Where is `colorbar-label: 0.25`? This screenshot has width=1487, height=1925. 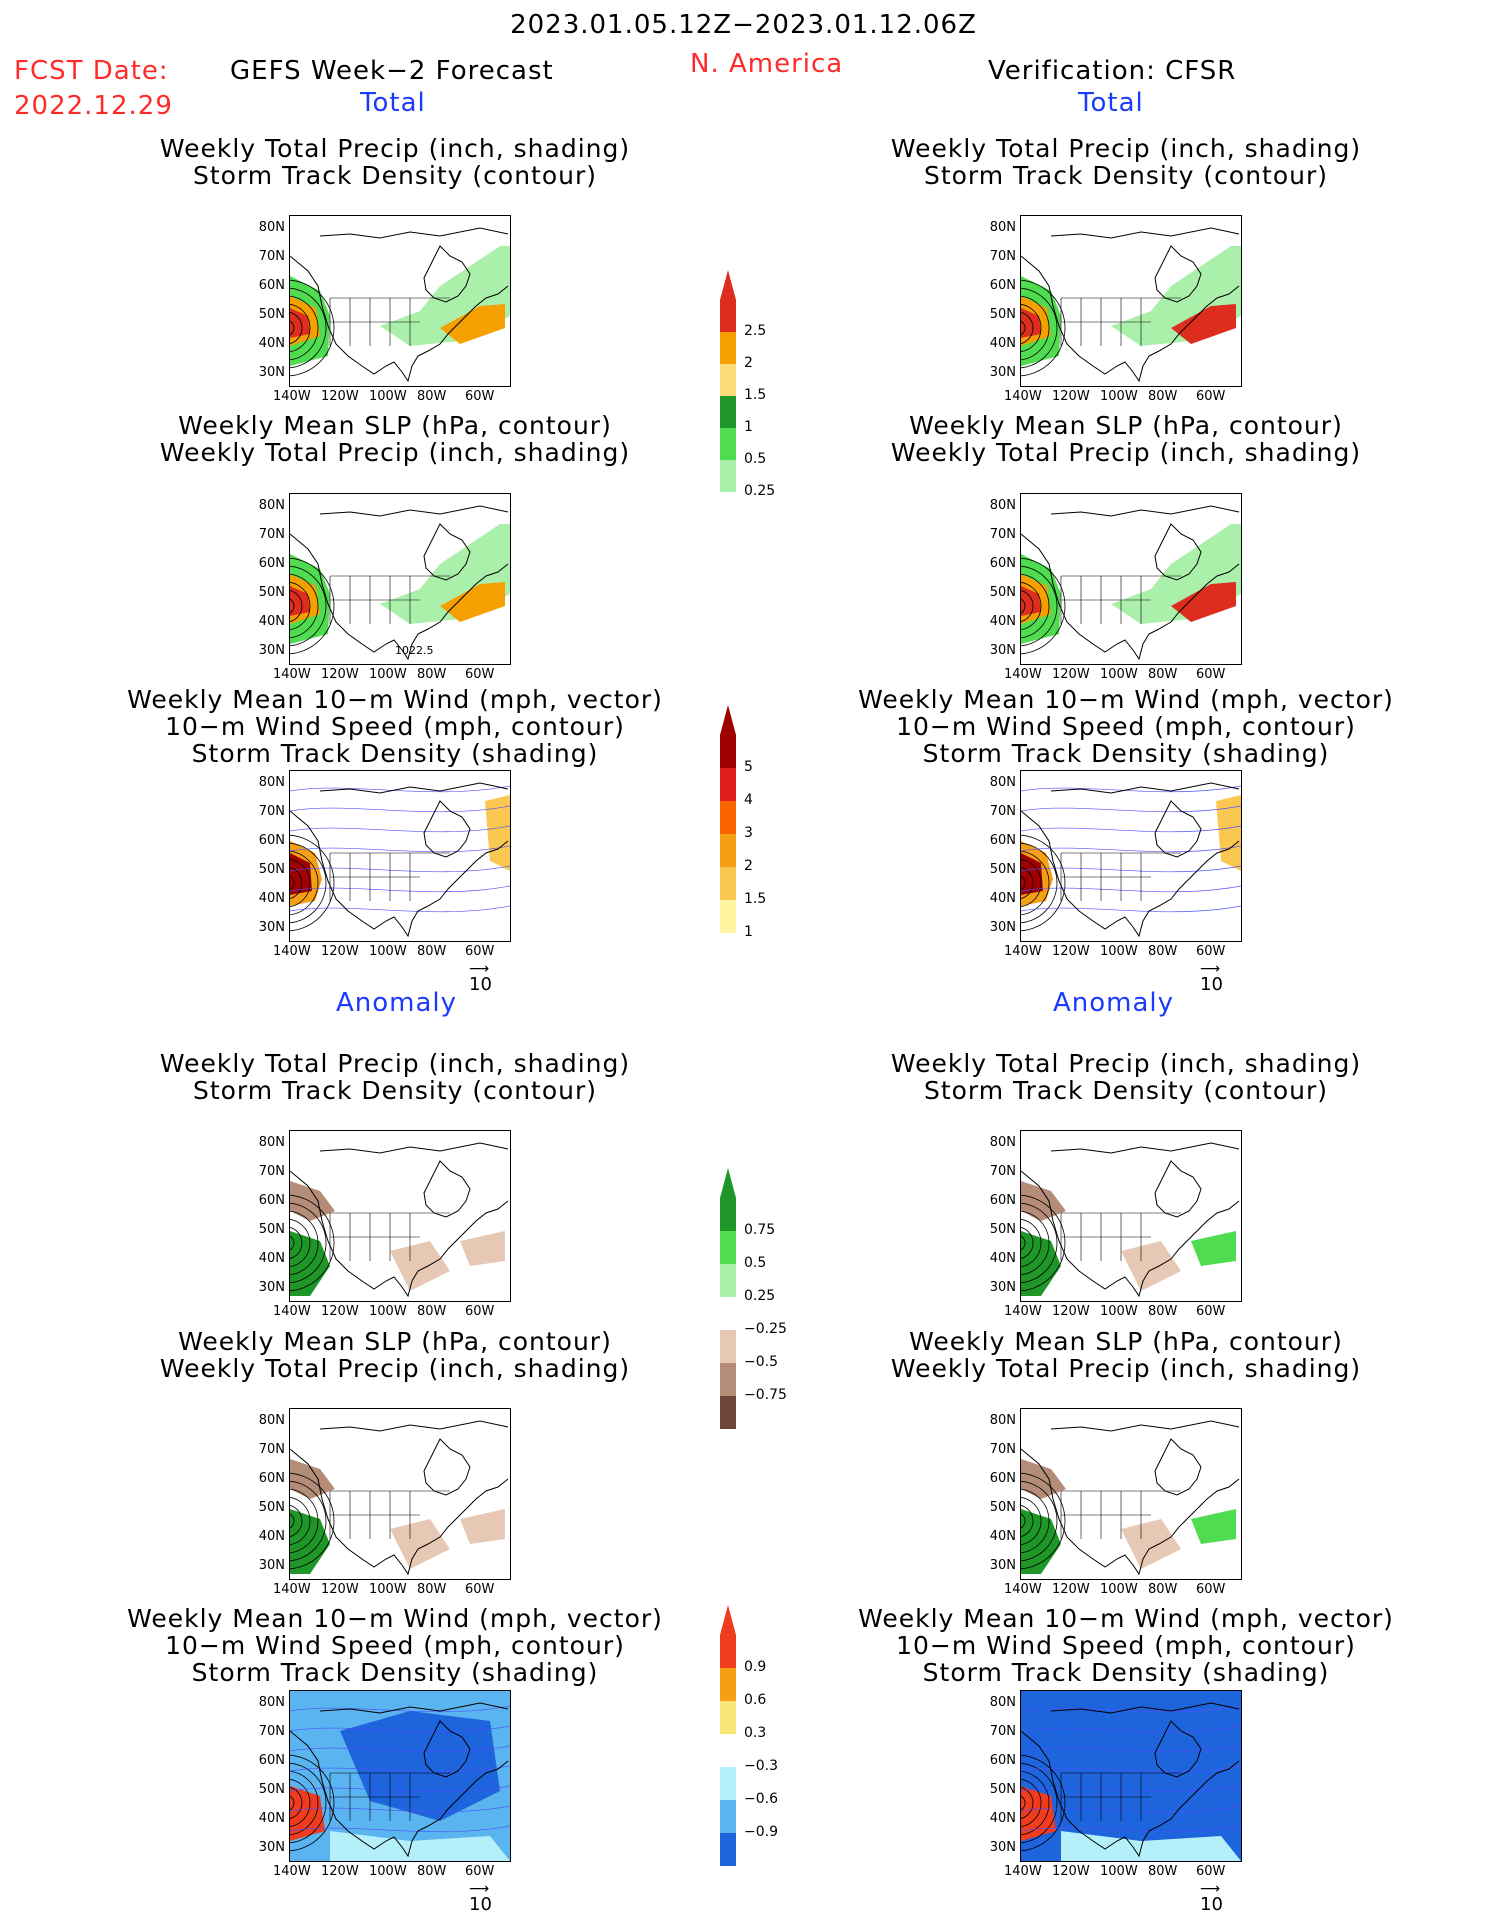
colorbar-label: 0.25 is located at coordinates (760, 491).